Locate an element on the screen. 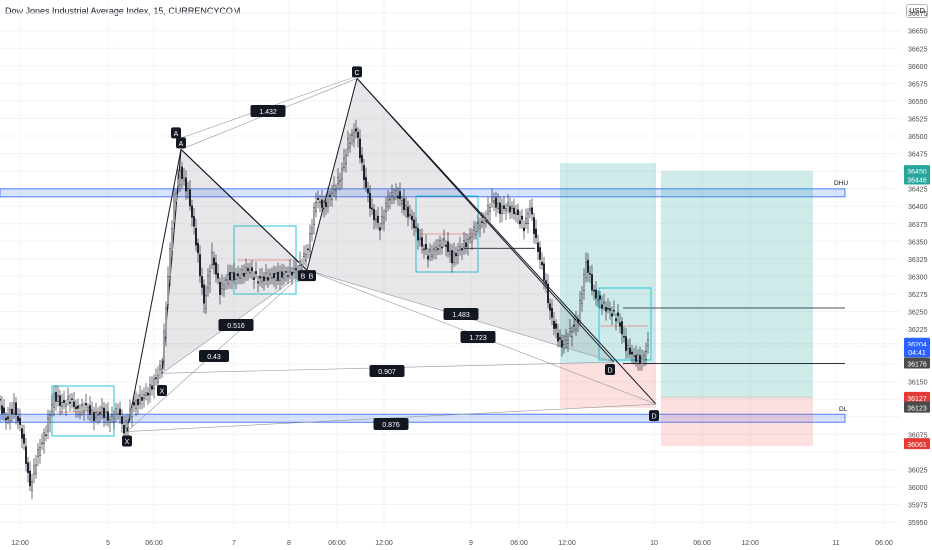 This screenshot has height=550, width=932. x-tick-label: 06:00 is located at coordinates (337, 543).